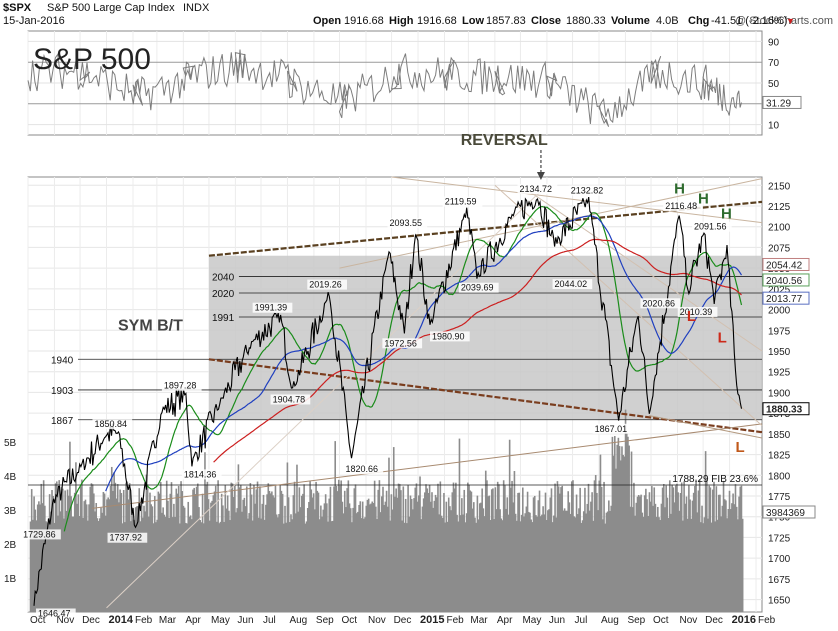  What do you see at coordinates (62, 391) in the screenshot?
I see `level-label: 1903` at bounding box center [62, 391].